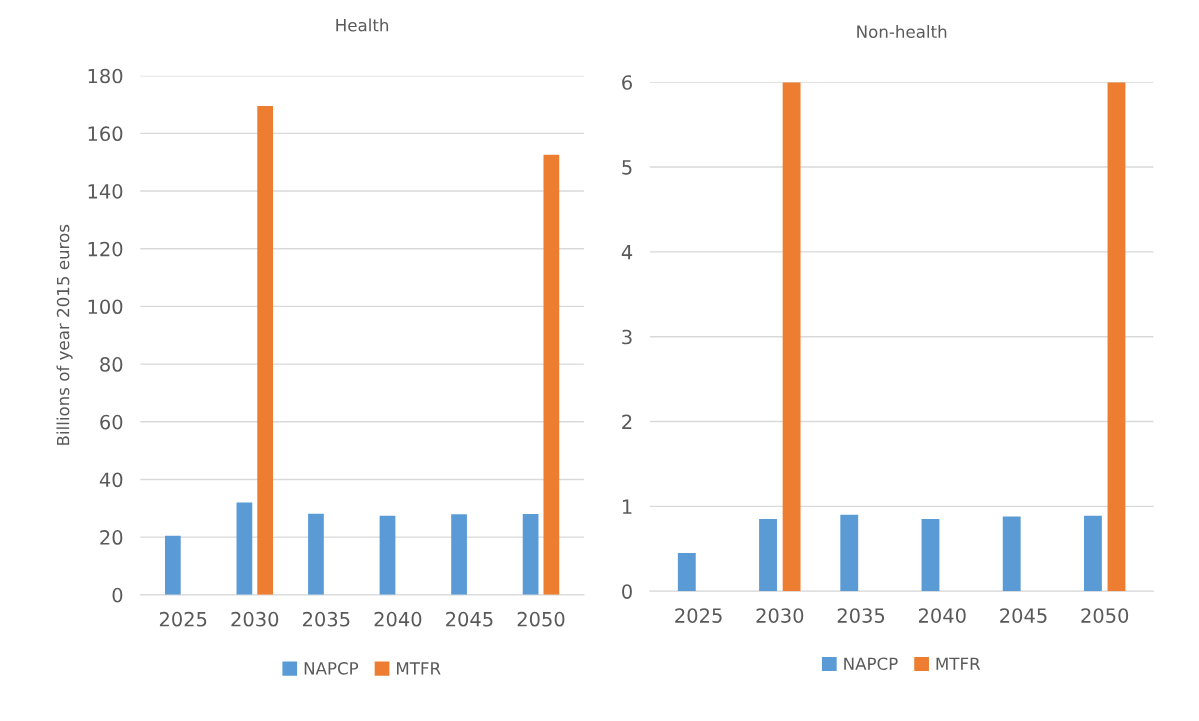  I want to click on y-axis-title: Billions of year 2015 euros, so click(64, 334).